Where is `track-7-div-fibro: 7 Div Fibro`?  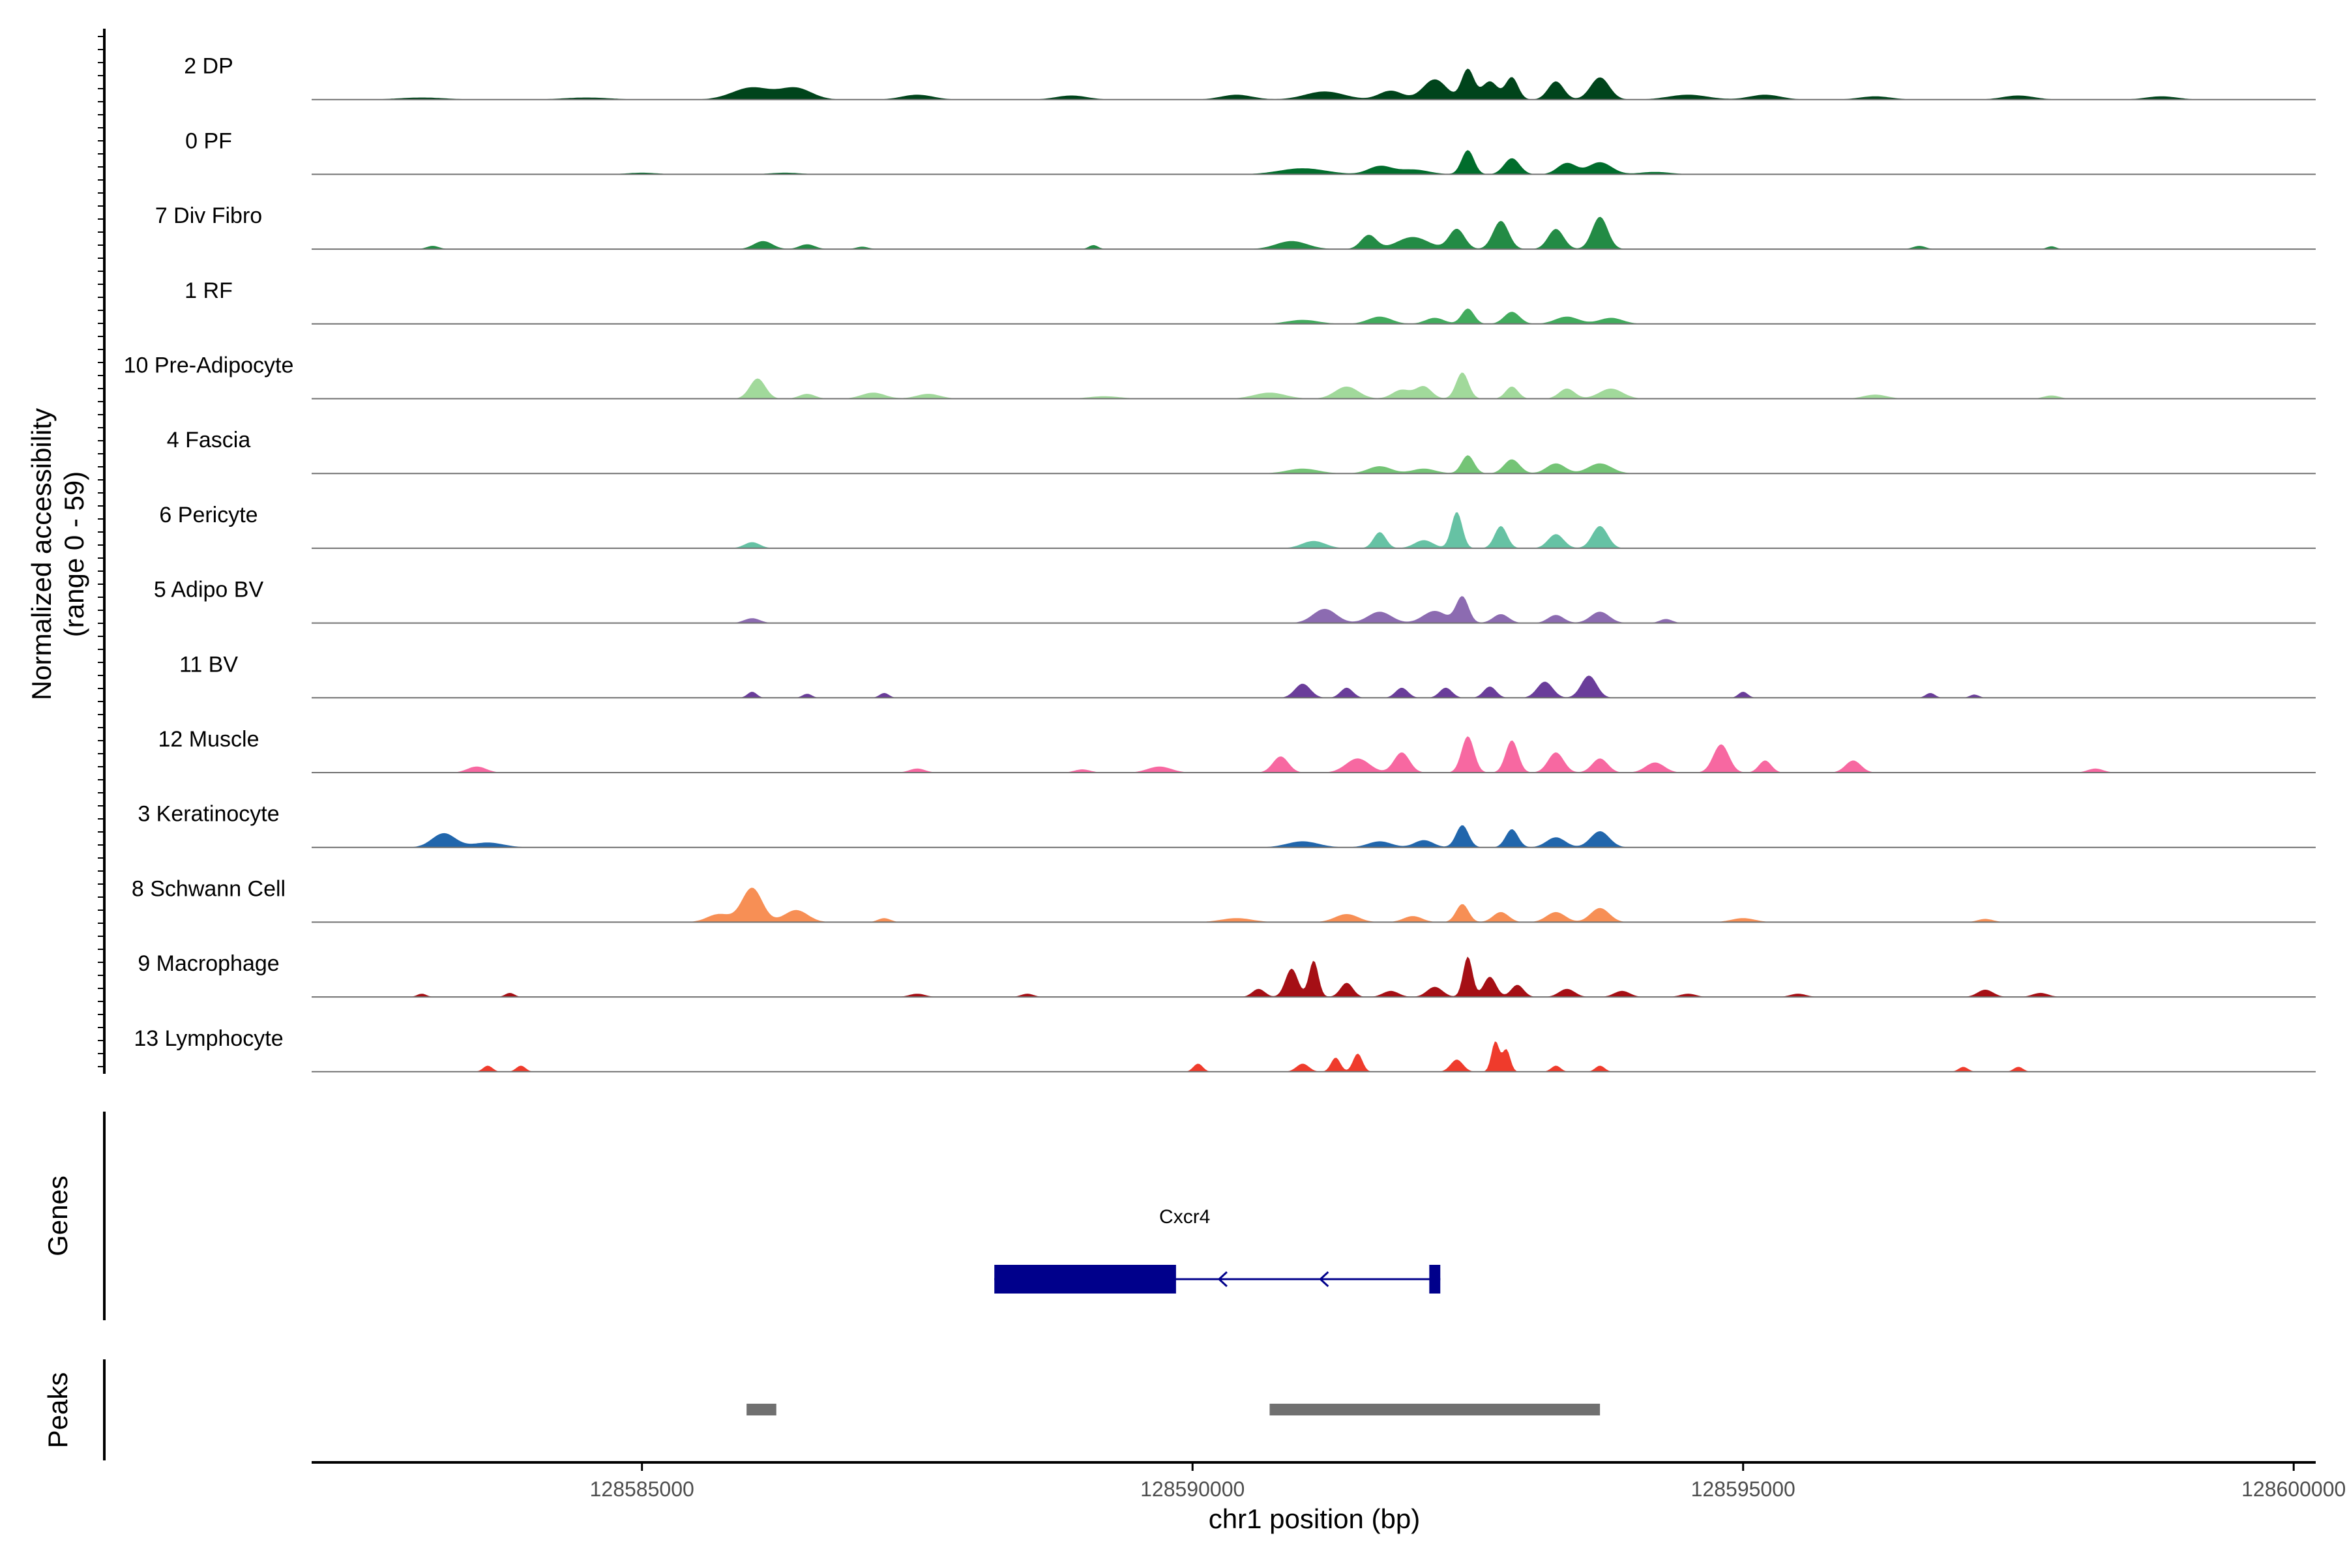 track-7-div-fibro: 7 Div Fibro is located at coordinates (1235, 226).